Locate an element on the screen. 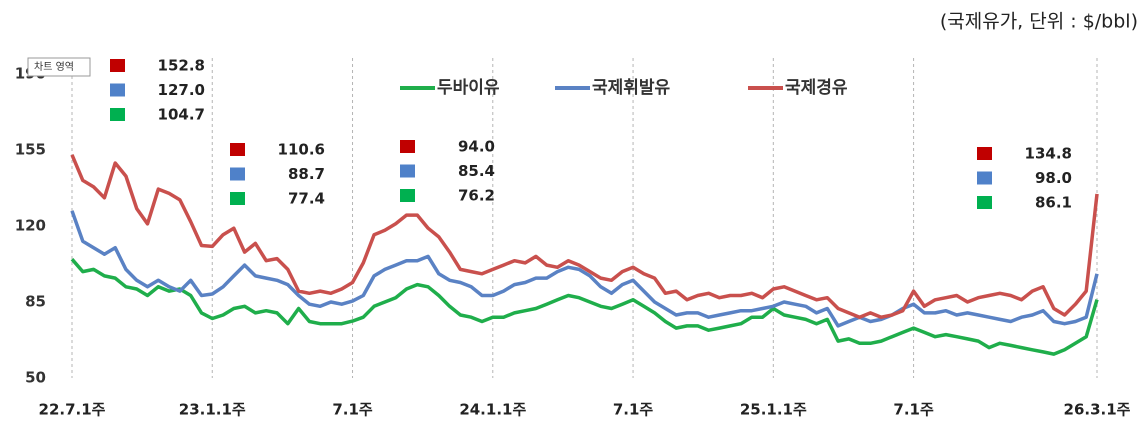 The image size is (1148, 437). annotation-label: 104.7 is located at coordinates (181, 115).